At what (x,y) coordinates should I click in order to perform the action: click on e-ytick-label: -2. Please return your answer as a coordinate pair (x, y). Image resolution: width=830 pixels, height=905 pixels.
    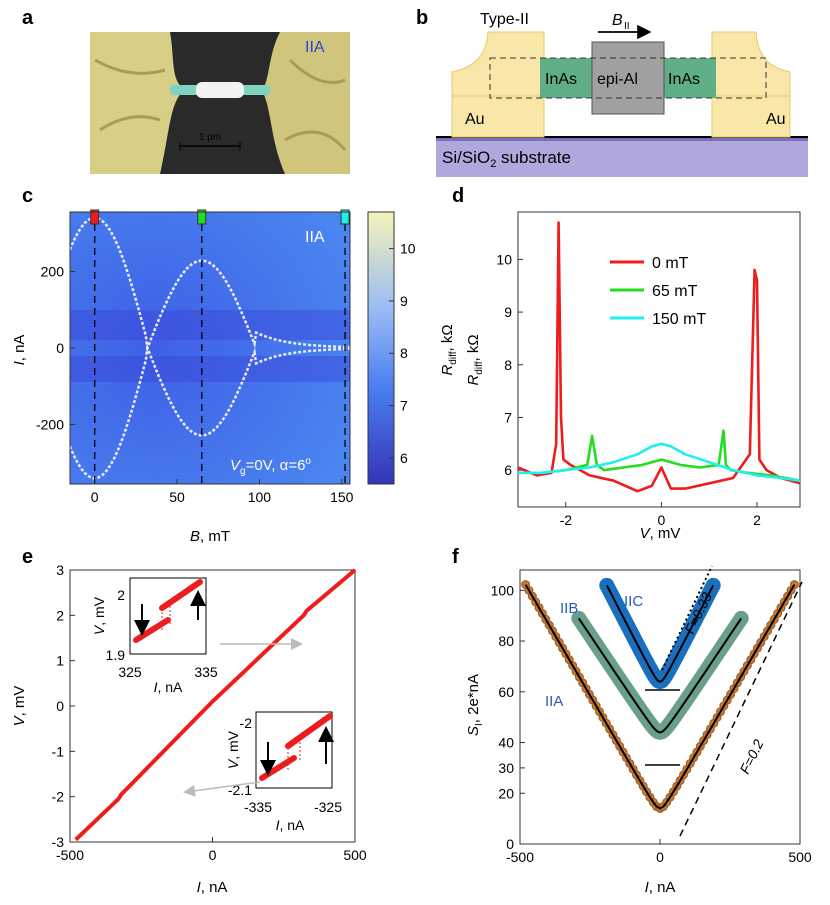
    Looking at the image, I should click on (58, 797).